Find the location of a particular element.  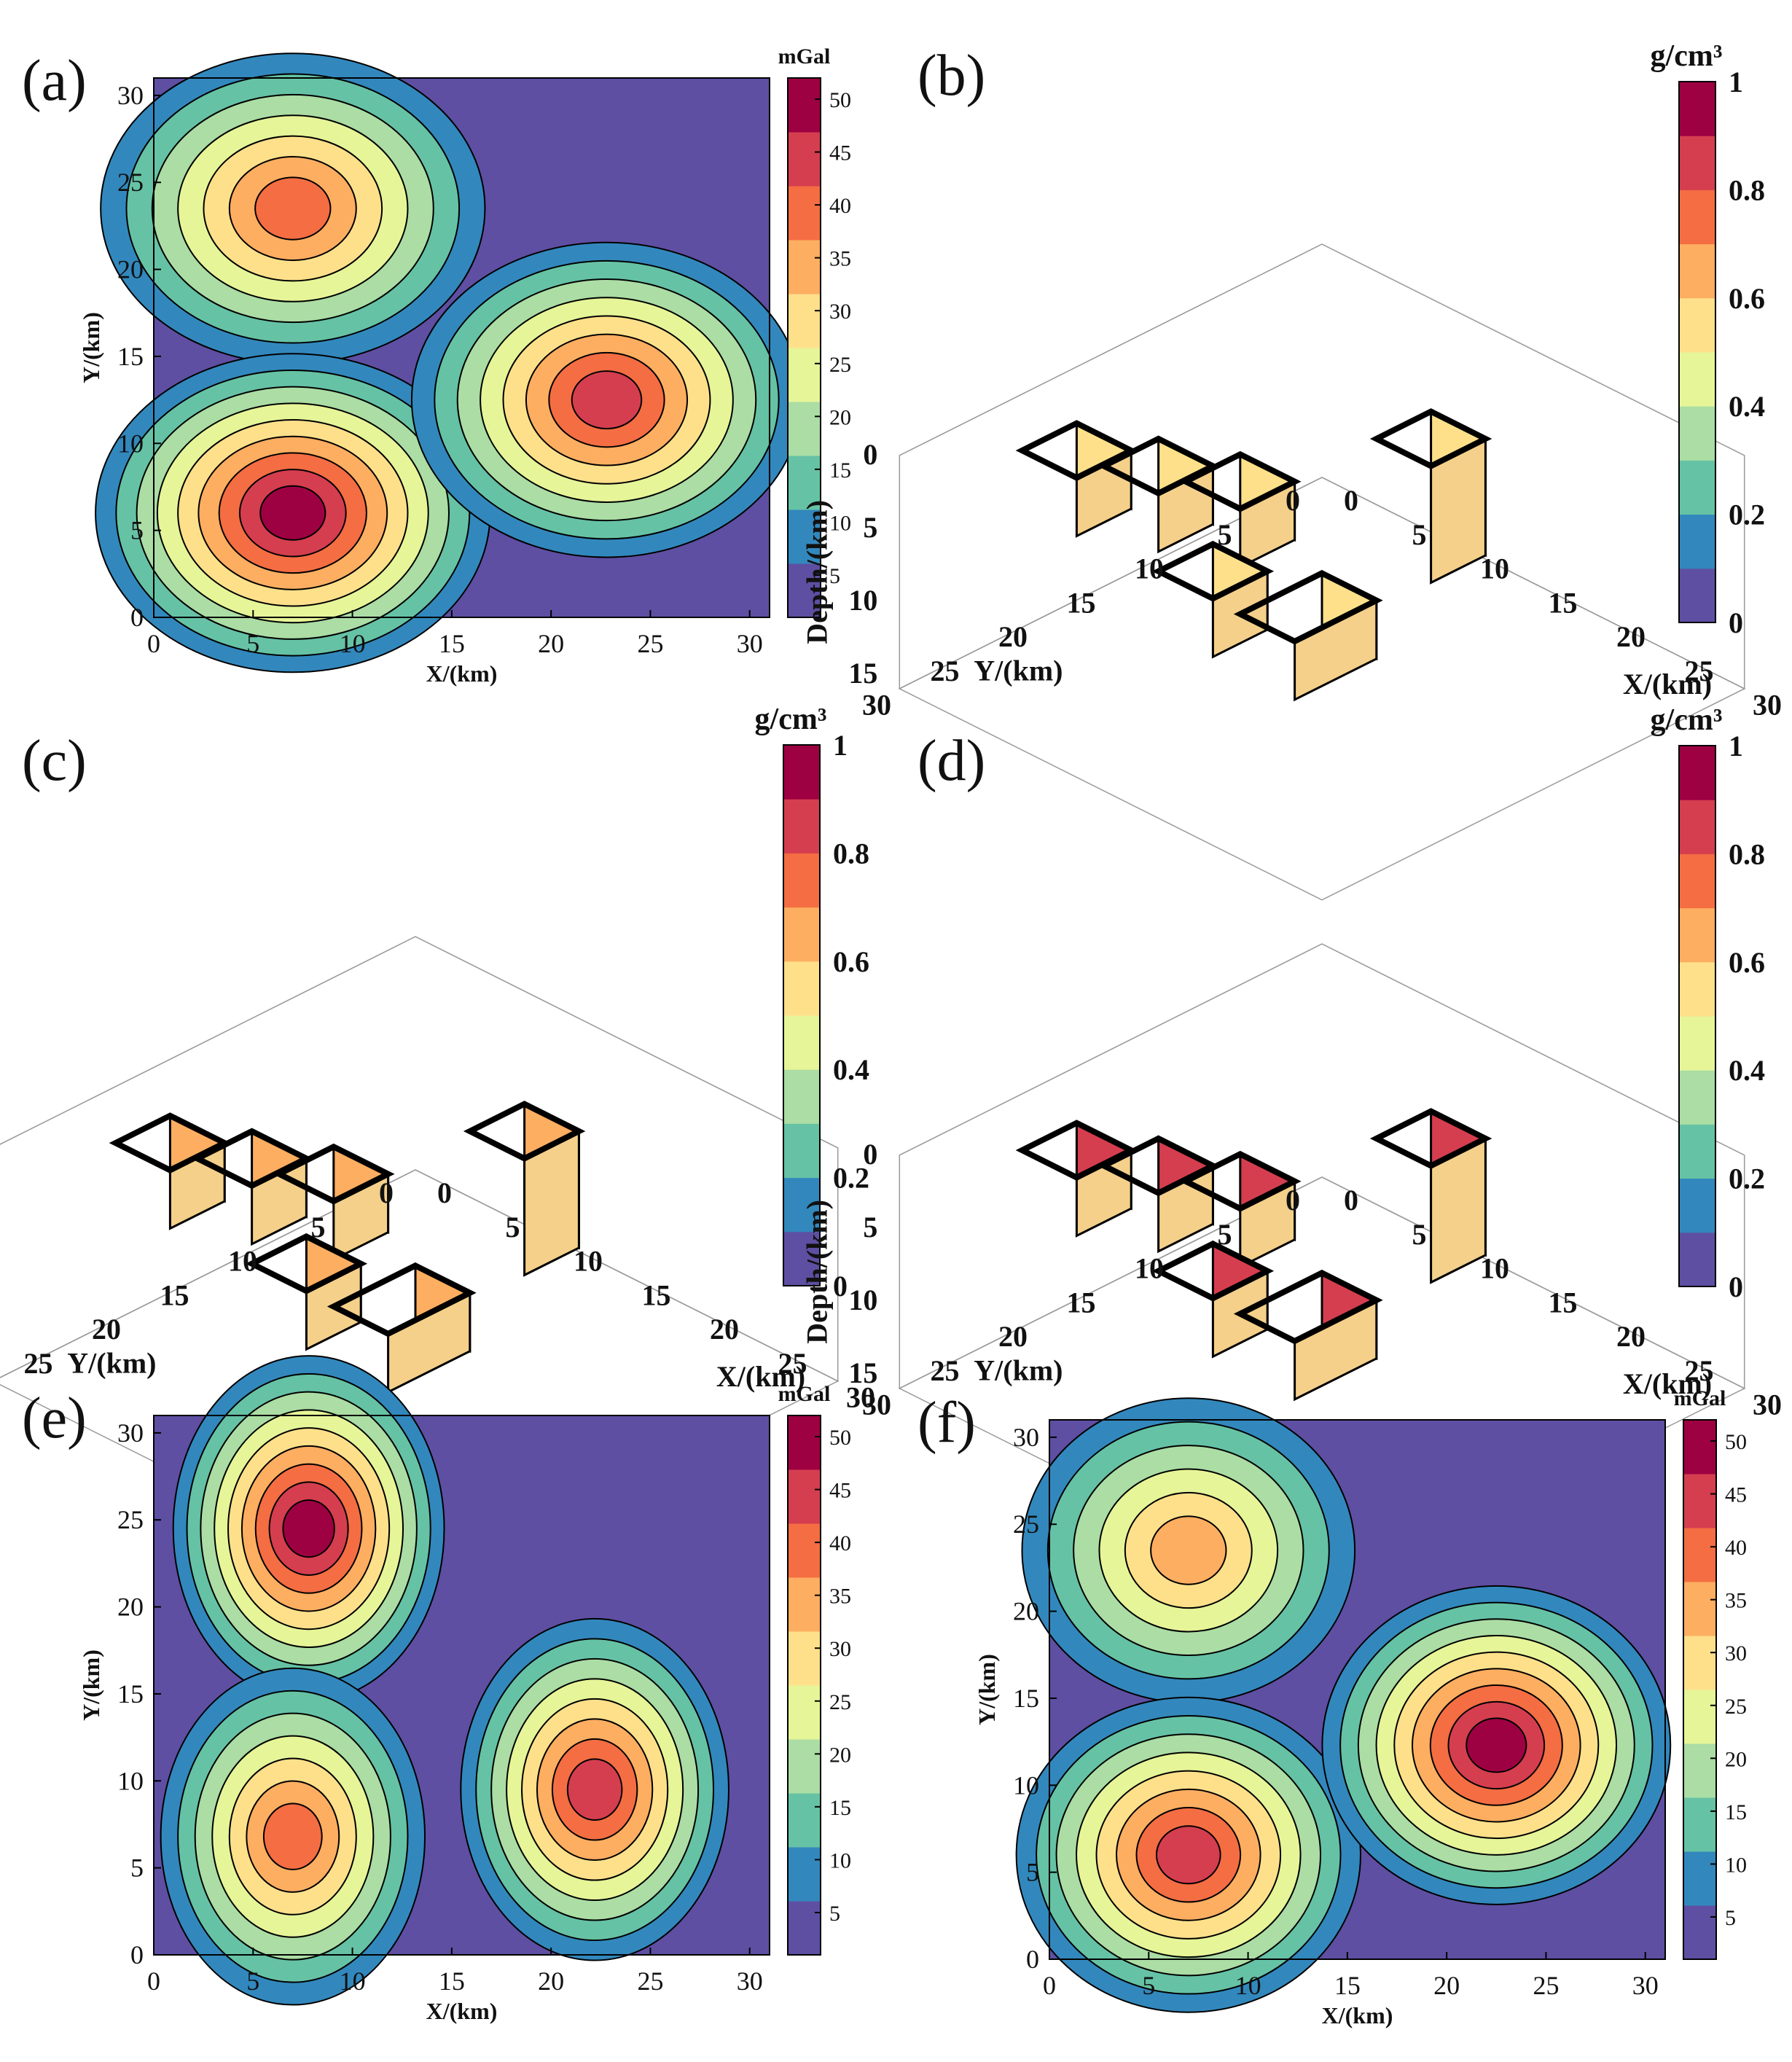

colorbar-tick-label: 30 is located at coordinates (1736, 1653).